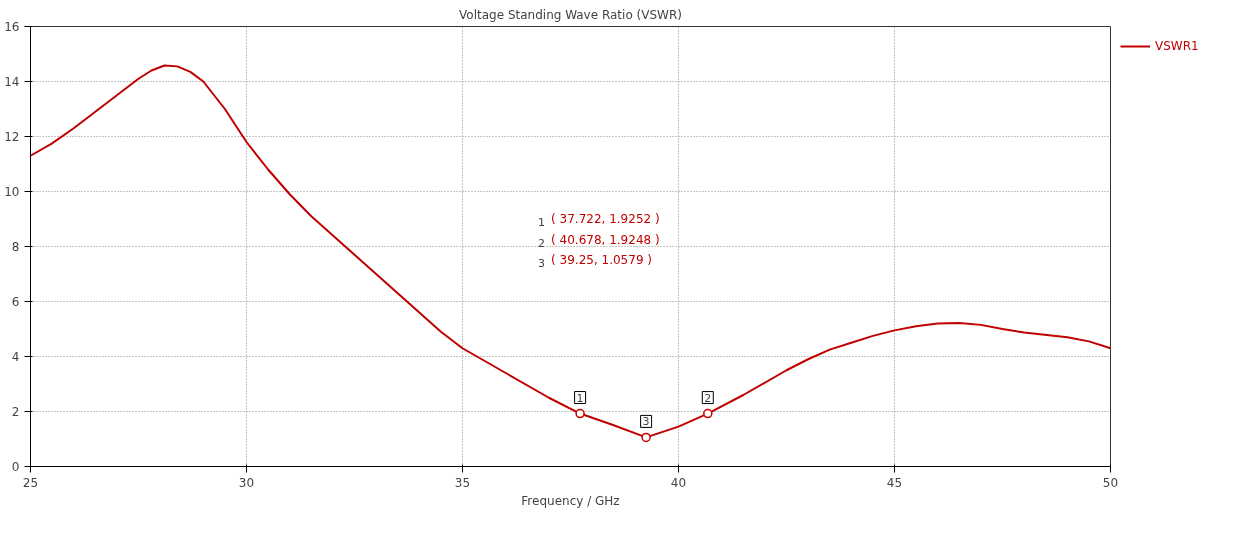 This screenshot has width=1237, height=555. I want to click on annotation: 2, so click(708, 398).